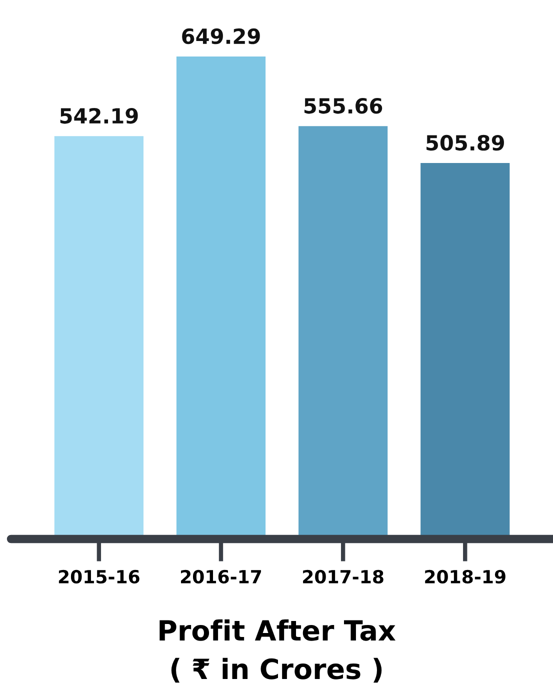 This screenshot has width=553, height=700. Describe the element at coordinates (343, 106) in the screenshot. I see `data-label: 555.66` at that location.